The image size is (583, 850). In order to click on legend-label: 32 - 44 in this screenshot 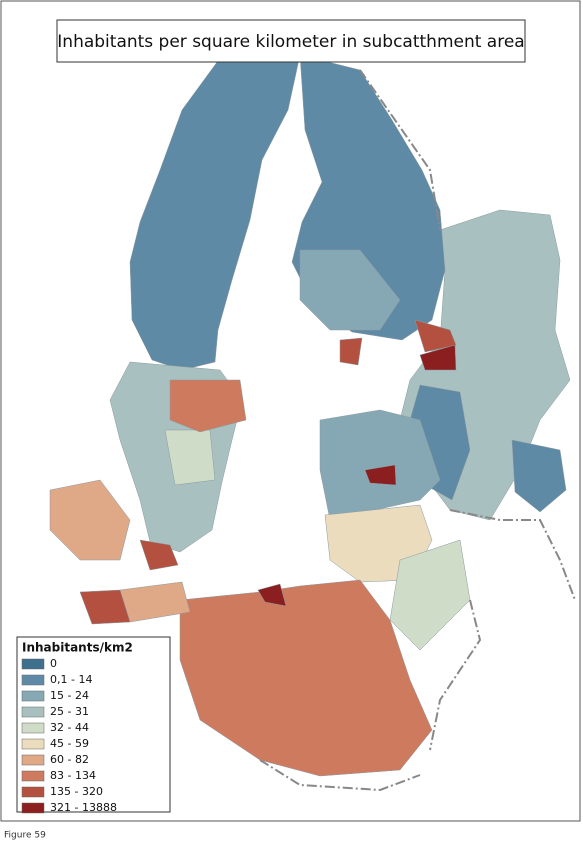, I will do `click(69, 727)`.